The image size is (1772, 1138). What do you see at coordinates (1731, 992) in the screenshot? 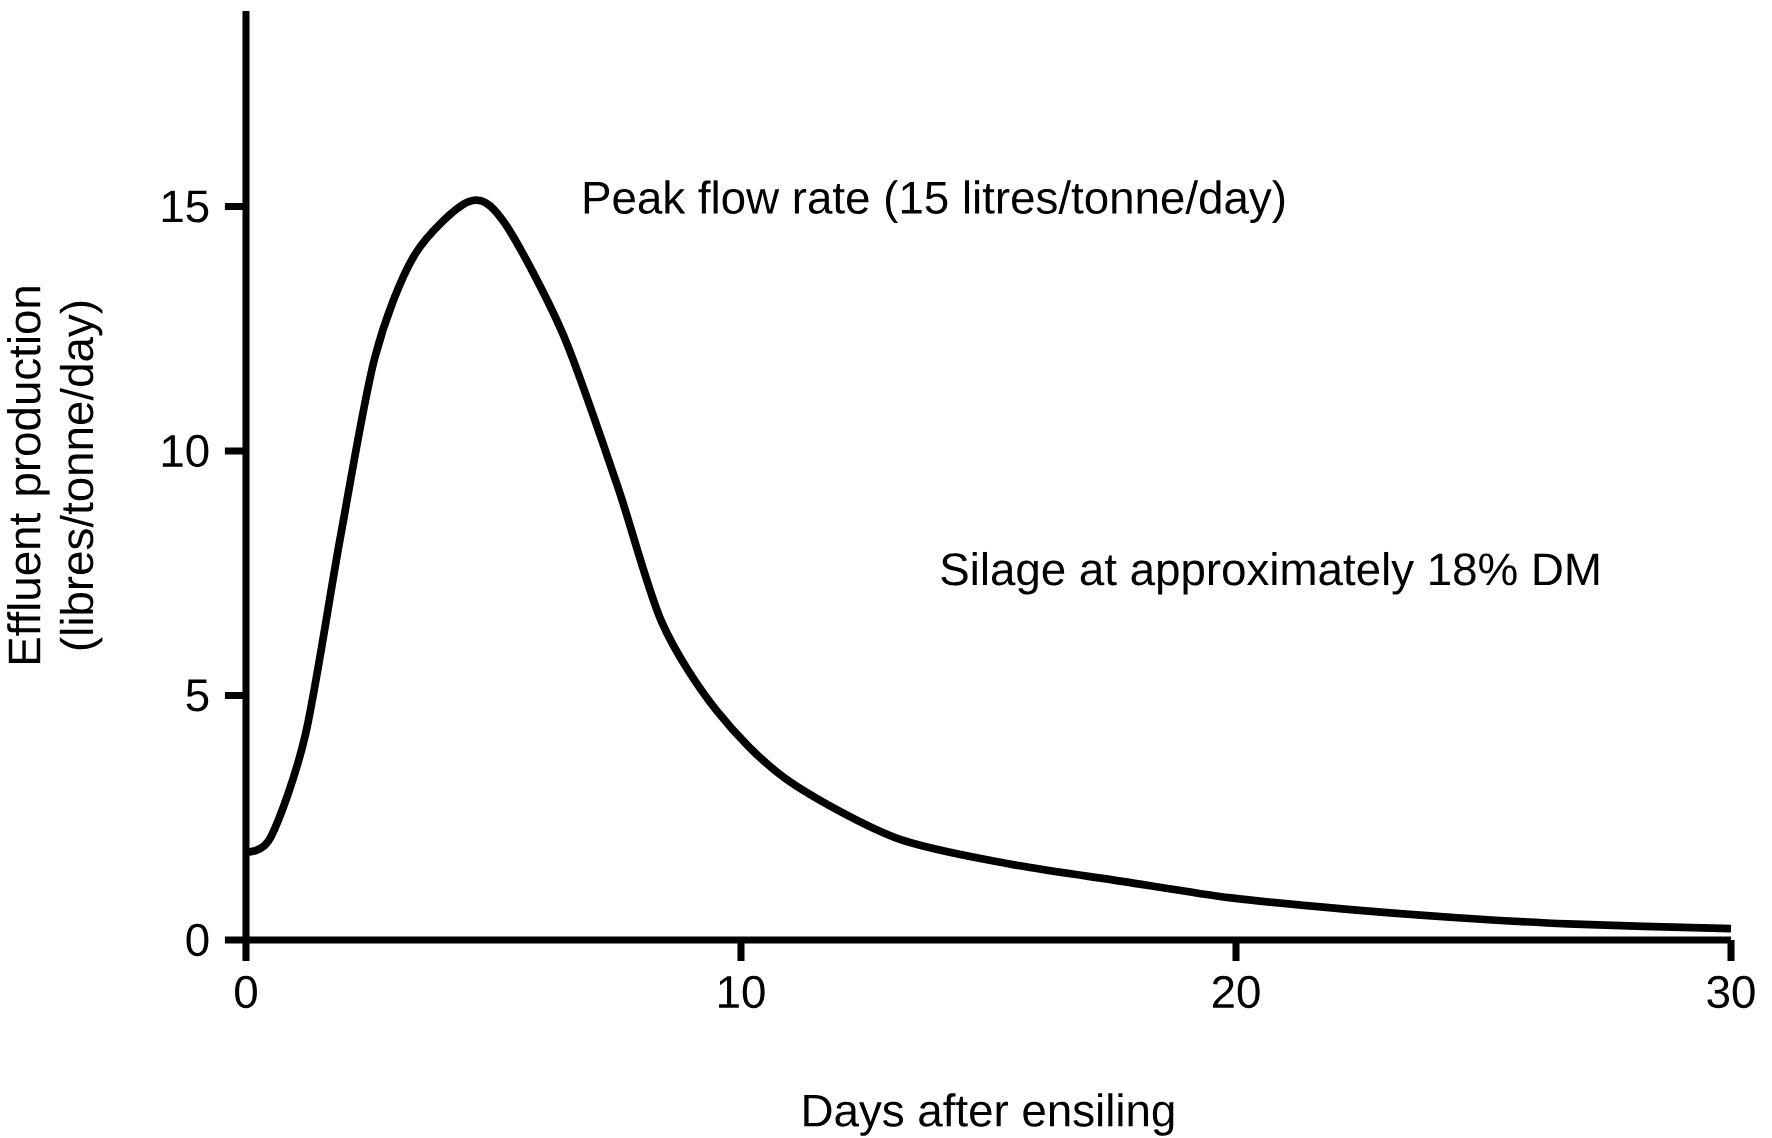
I see `x-tick-label: 30` at bounding box center [1731, 992].